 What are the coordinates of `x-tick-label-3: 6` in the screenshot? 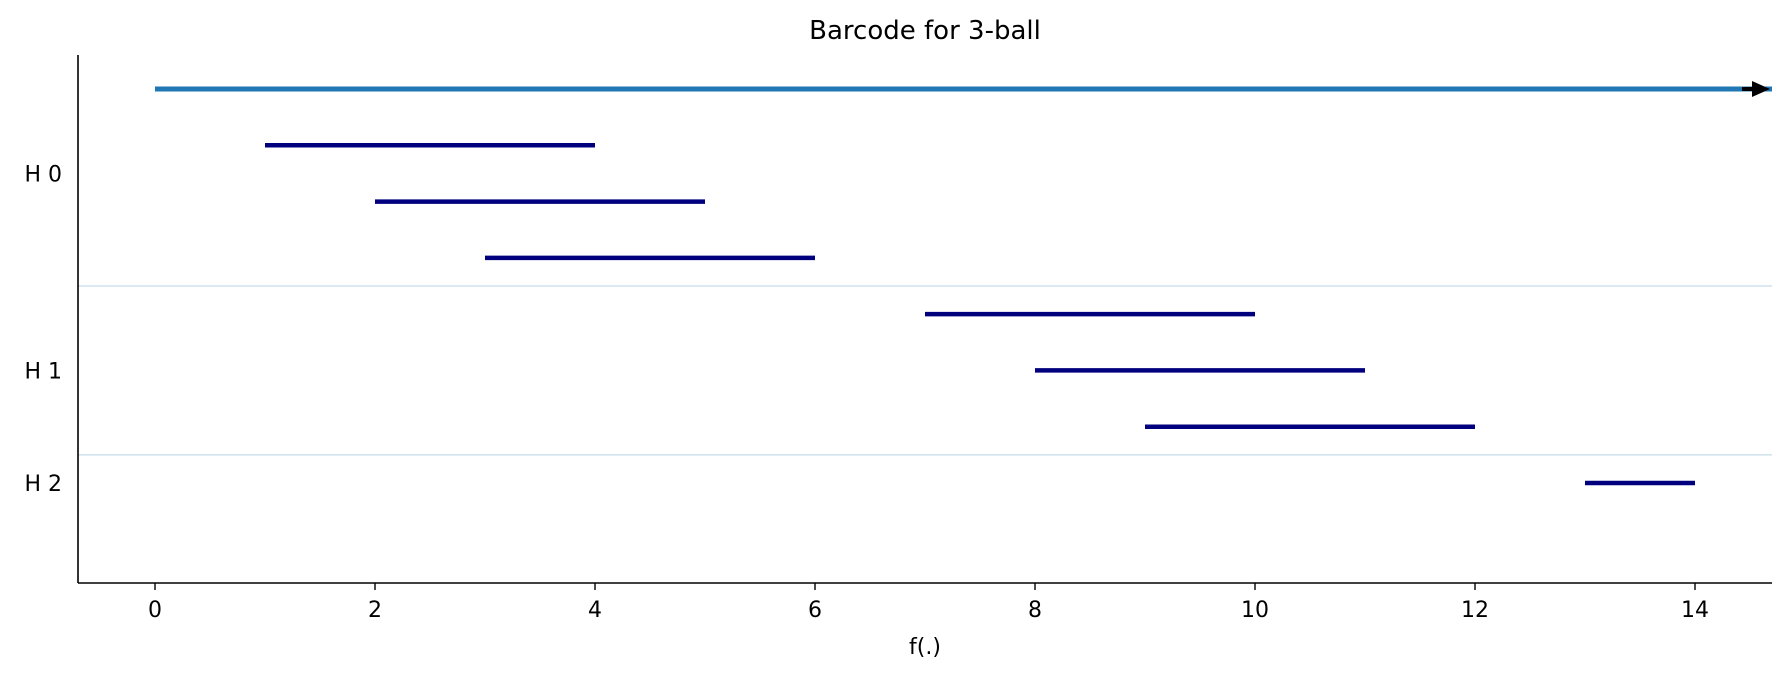 It's located at (815, 610).